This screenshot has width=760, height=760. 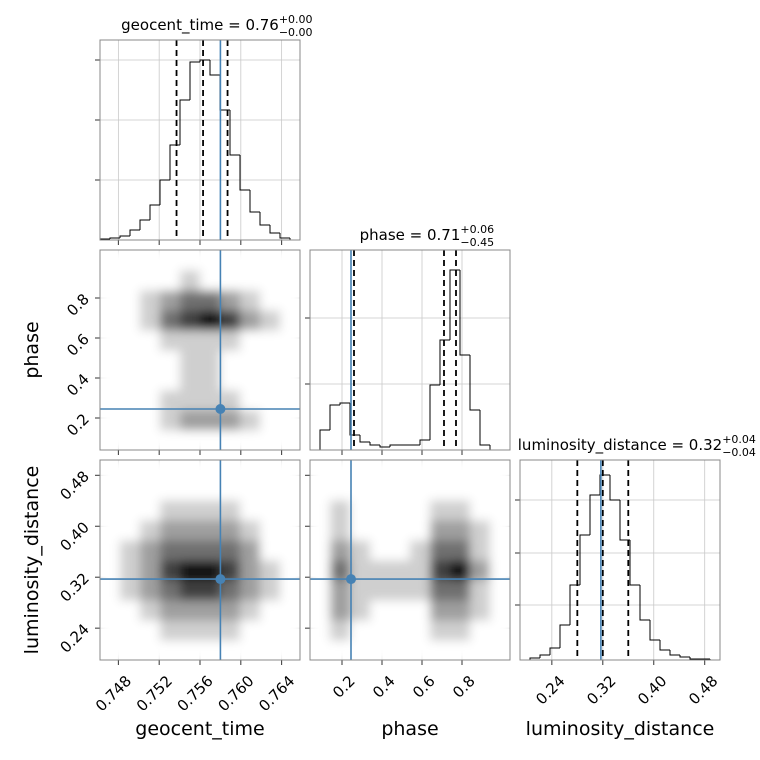 What do you see at coordinates (32, 349) in the screenshot?
I see `y-axis-label: phase` at bounding box center [32, 349].